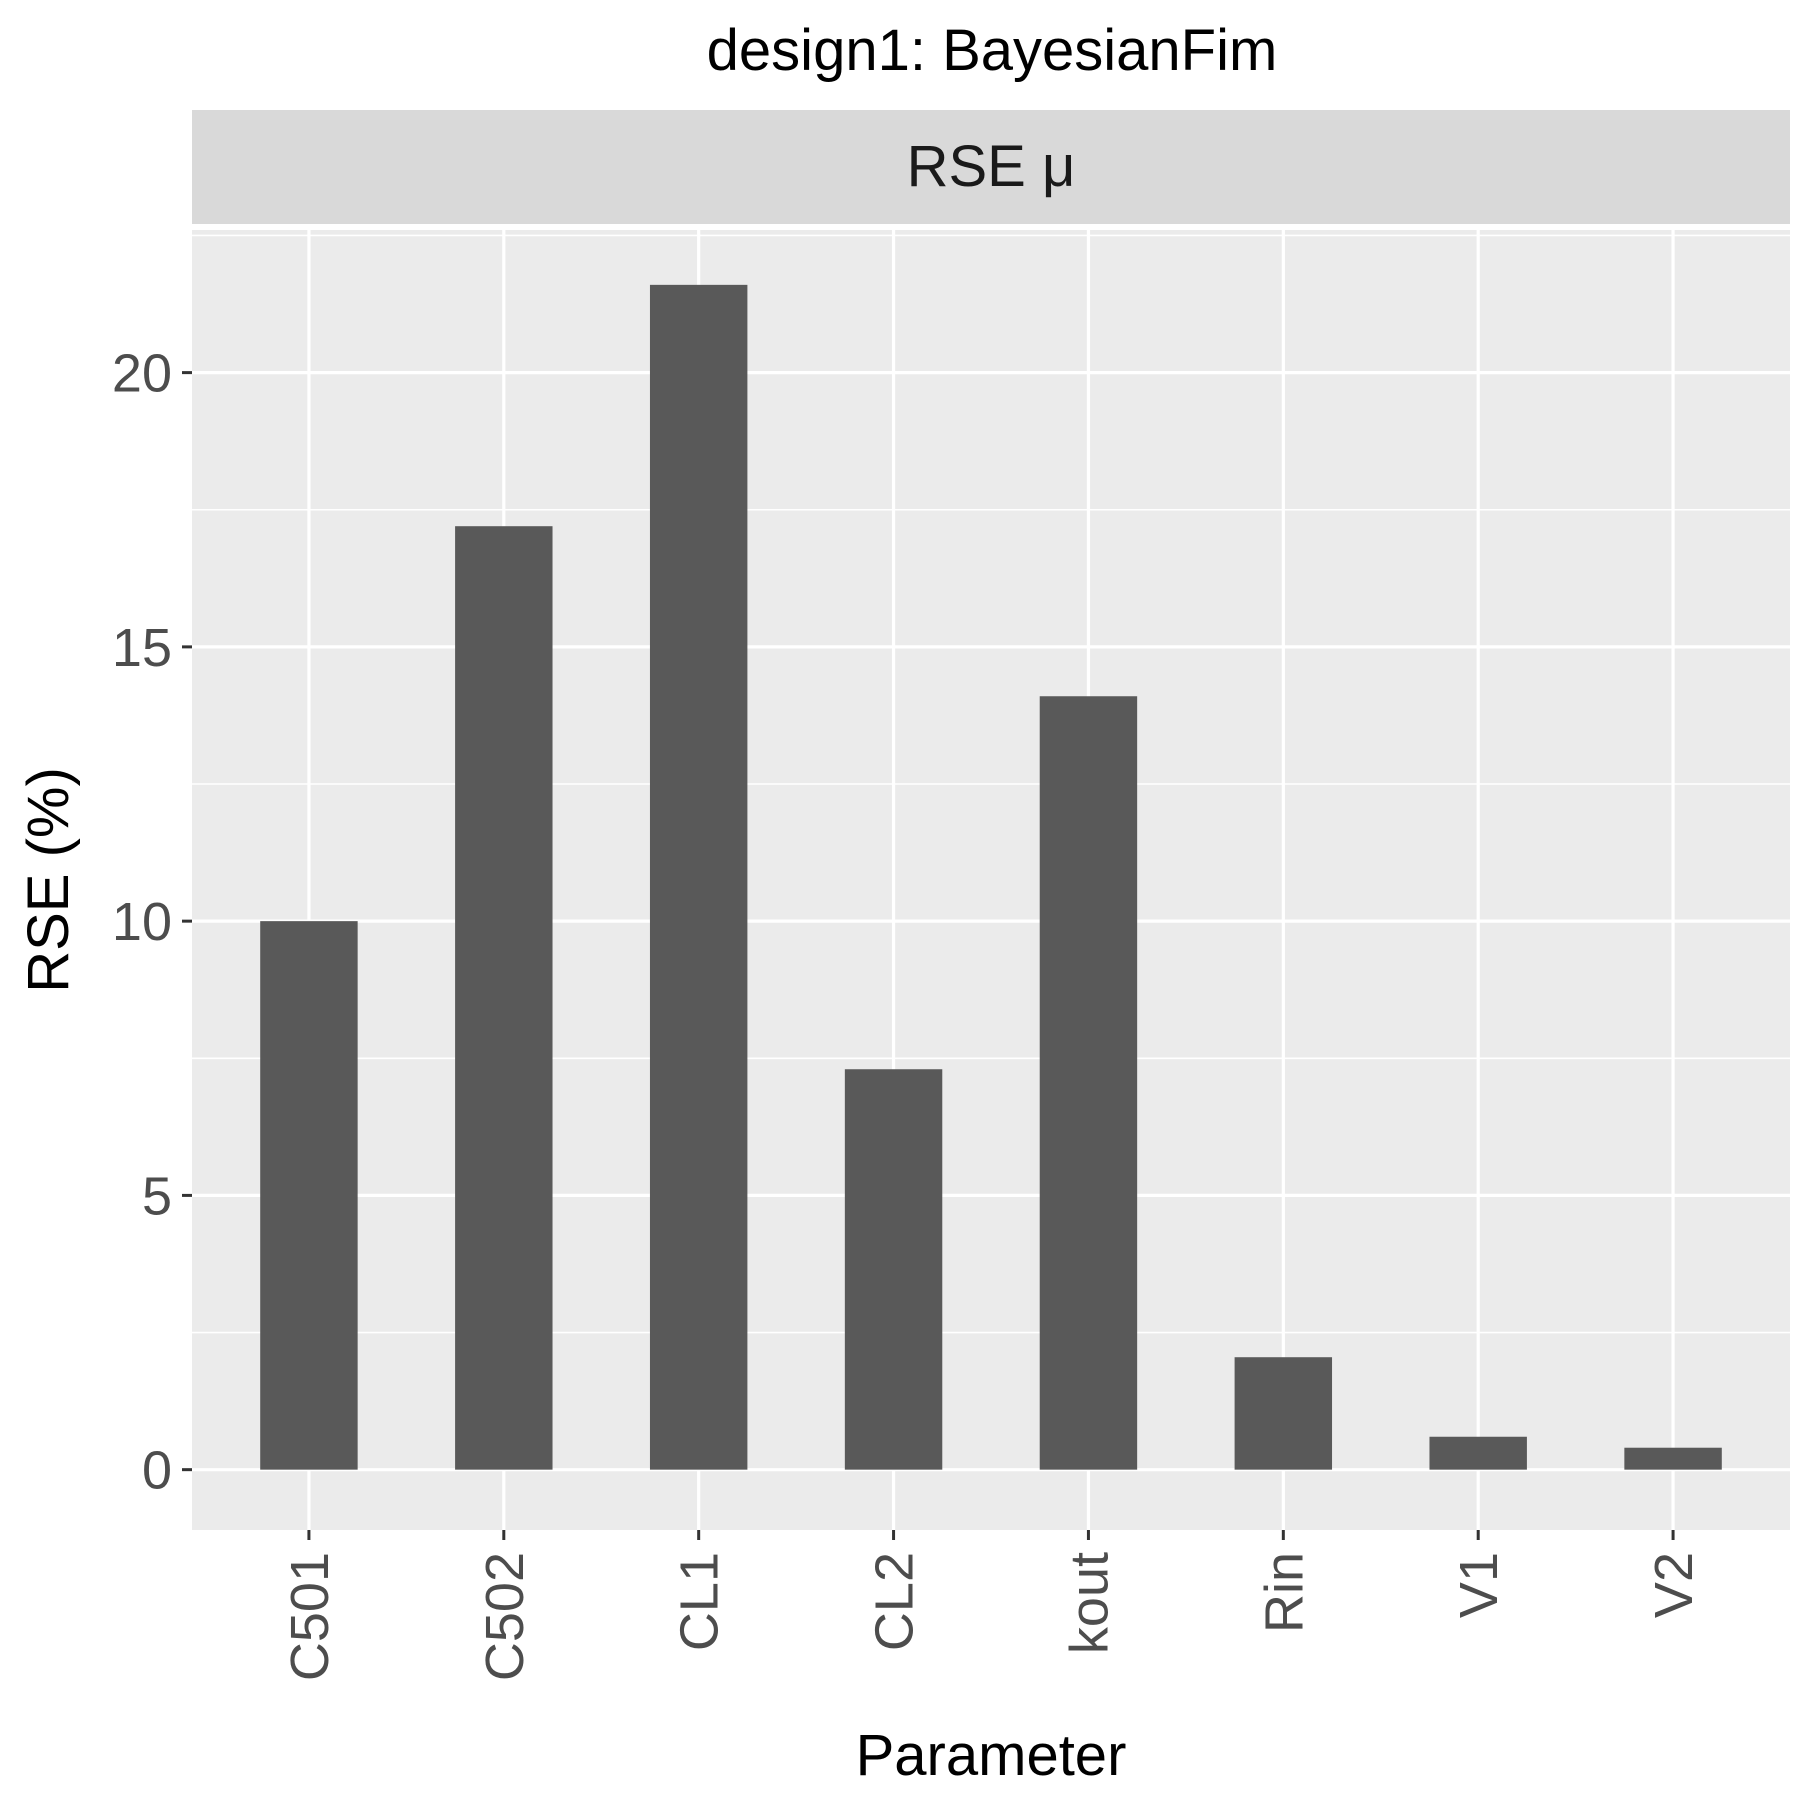 The height and width of the screenshot is (1800, 1800). Describe the element at coordinates (700, 1601) in the screenshot. I see `x-tick-label: CL1` at that location.